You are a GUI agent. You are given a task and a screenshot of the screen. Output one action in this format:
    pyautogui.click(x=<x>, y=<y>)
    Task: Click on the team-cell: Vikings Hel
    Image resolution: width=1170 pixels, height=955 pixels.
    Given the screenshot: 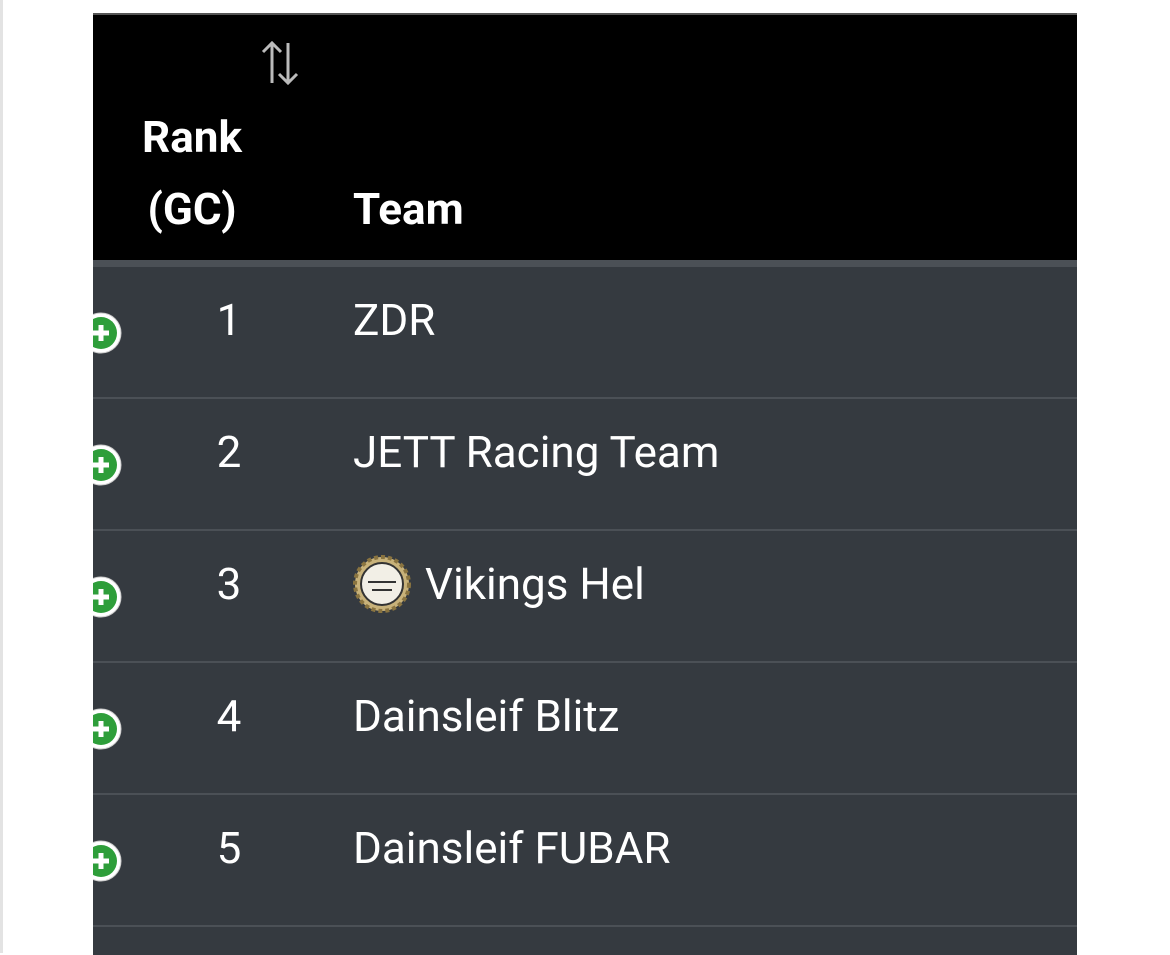 What is the action you would take?
    pyautogui.click(x=499, y=584)
    